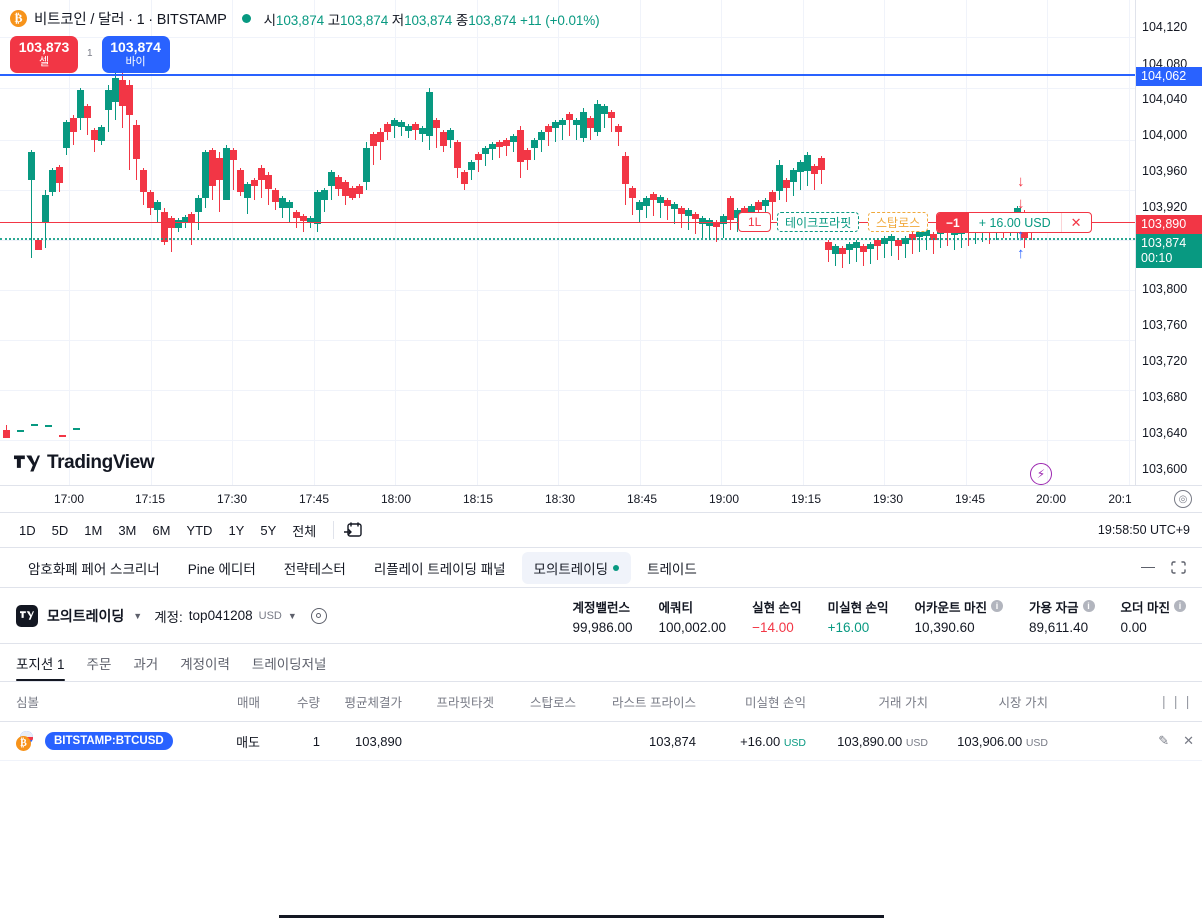  I want to click on range-item-ytd: YTD, so click(199, 530).